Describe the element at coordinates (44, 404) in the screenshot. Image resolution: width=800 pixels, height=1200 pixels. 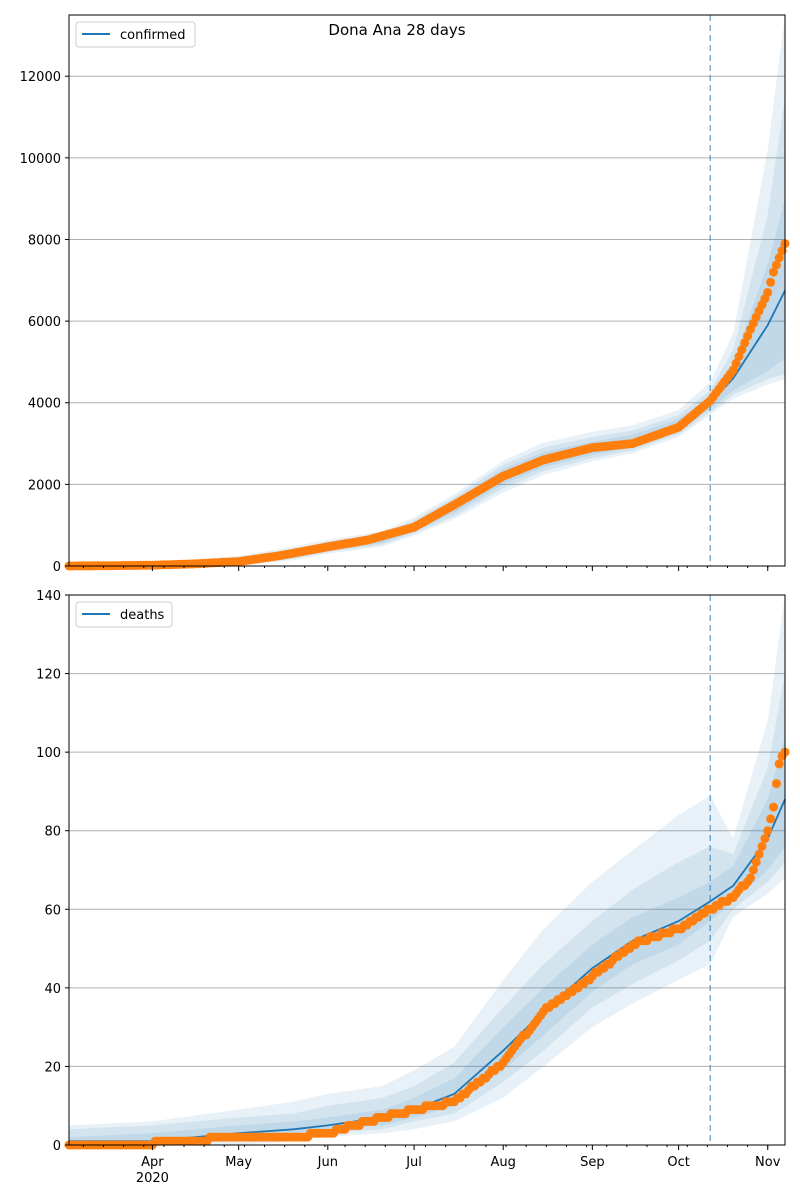
I see `y-tick-label: 4000` at that location.